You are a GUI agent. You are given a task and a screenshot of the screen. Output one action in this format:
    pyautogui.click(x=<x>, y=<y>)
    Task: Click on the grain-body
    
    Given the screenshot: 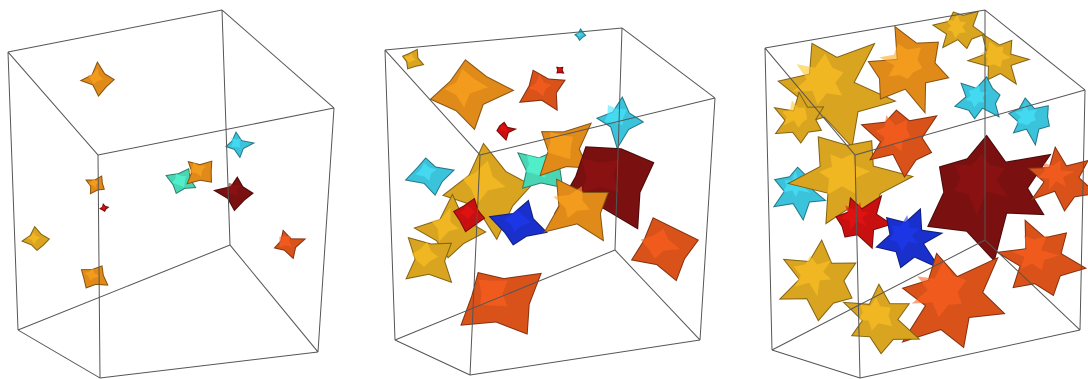 What is the action you would take?
    pyautogui.click(x=487, y=191)
    